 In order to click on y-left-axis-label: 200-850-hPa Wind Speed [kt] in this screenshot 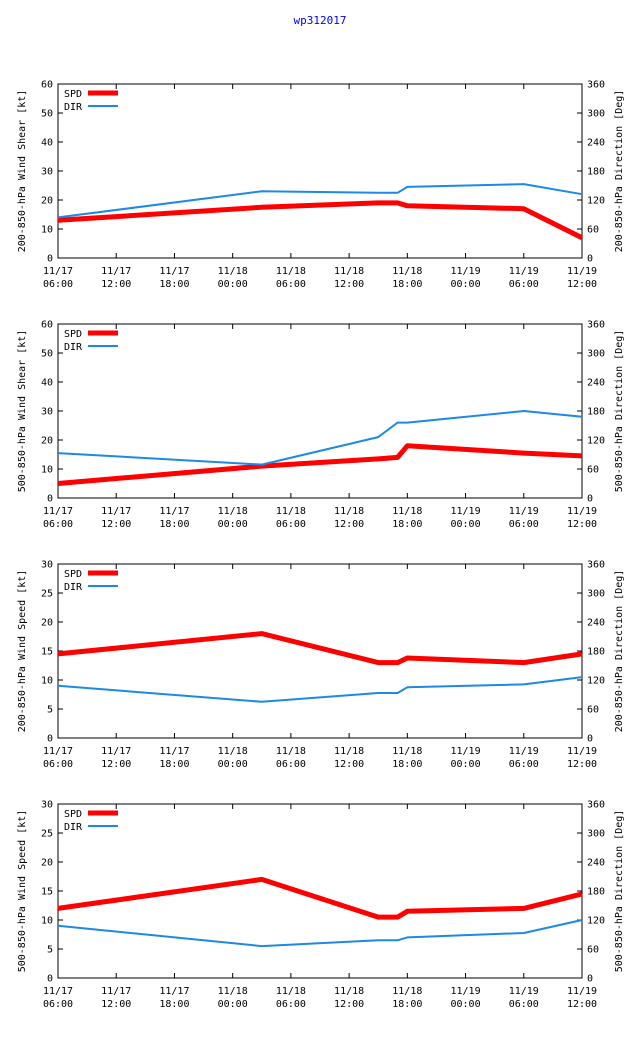, I will do `click(22, 651)`.